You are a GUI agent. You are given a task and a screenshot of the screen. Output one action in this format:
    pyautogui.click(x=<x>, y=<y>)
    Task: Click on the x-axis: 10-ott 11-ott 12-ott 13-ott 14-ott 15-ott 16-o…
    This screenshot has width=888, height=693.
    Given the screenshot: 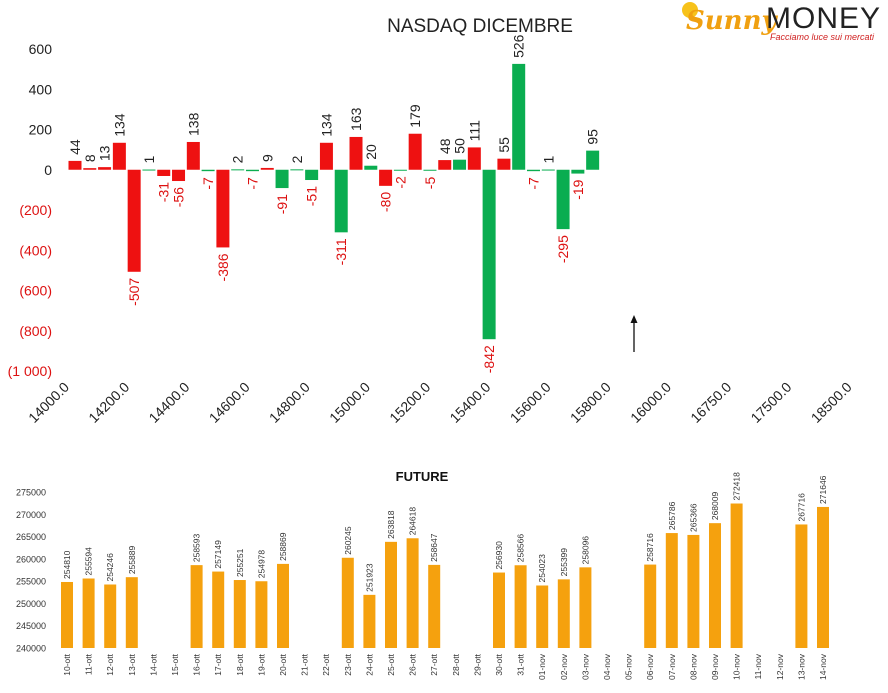 What is the action you would take?
    pyautogui.click(x=445, y=666)
    